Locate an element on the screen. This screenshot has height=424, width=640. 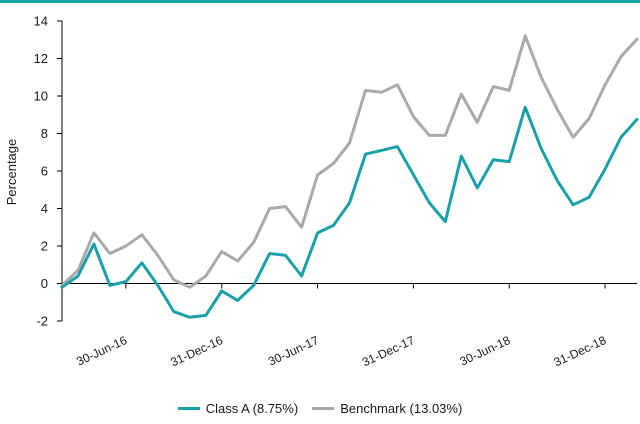
x-tick-label: 30-Jun-18 is located at coordinates (485, 351).